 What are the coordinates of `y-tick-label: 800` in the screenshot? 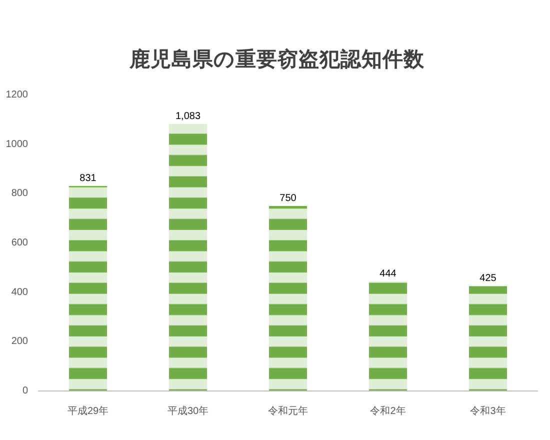 It's located at (19, 194).